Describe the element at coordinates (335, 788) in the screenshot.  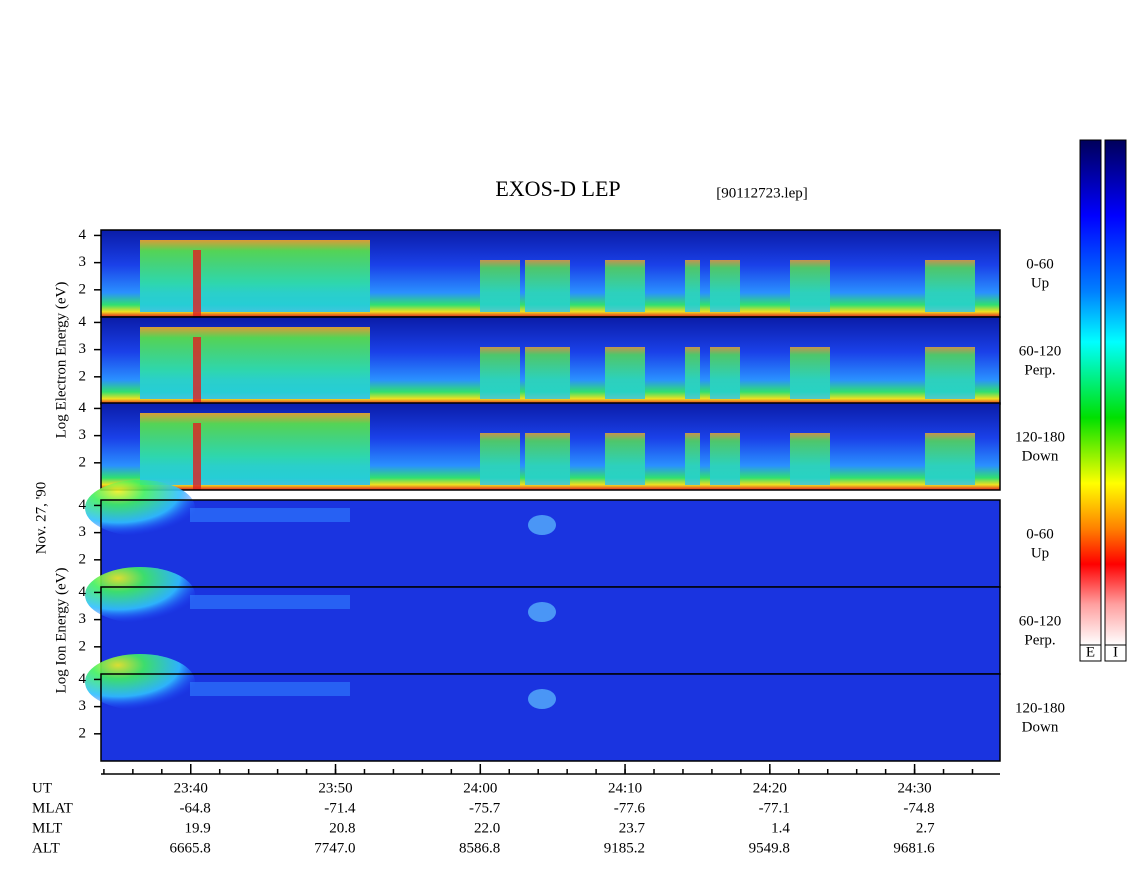
I see `x-tick-label: 23:50` at that location.